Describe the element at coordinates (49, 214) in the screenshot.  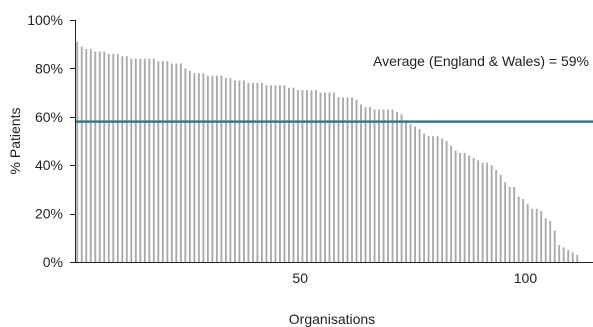
I see `y-tick-label: 20%` at that location.